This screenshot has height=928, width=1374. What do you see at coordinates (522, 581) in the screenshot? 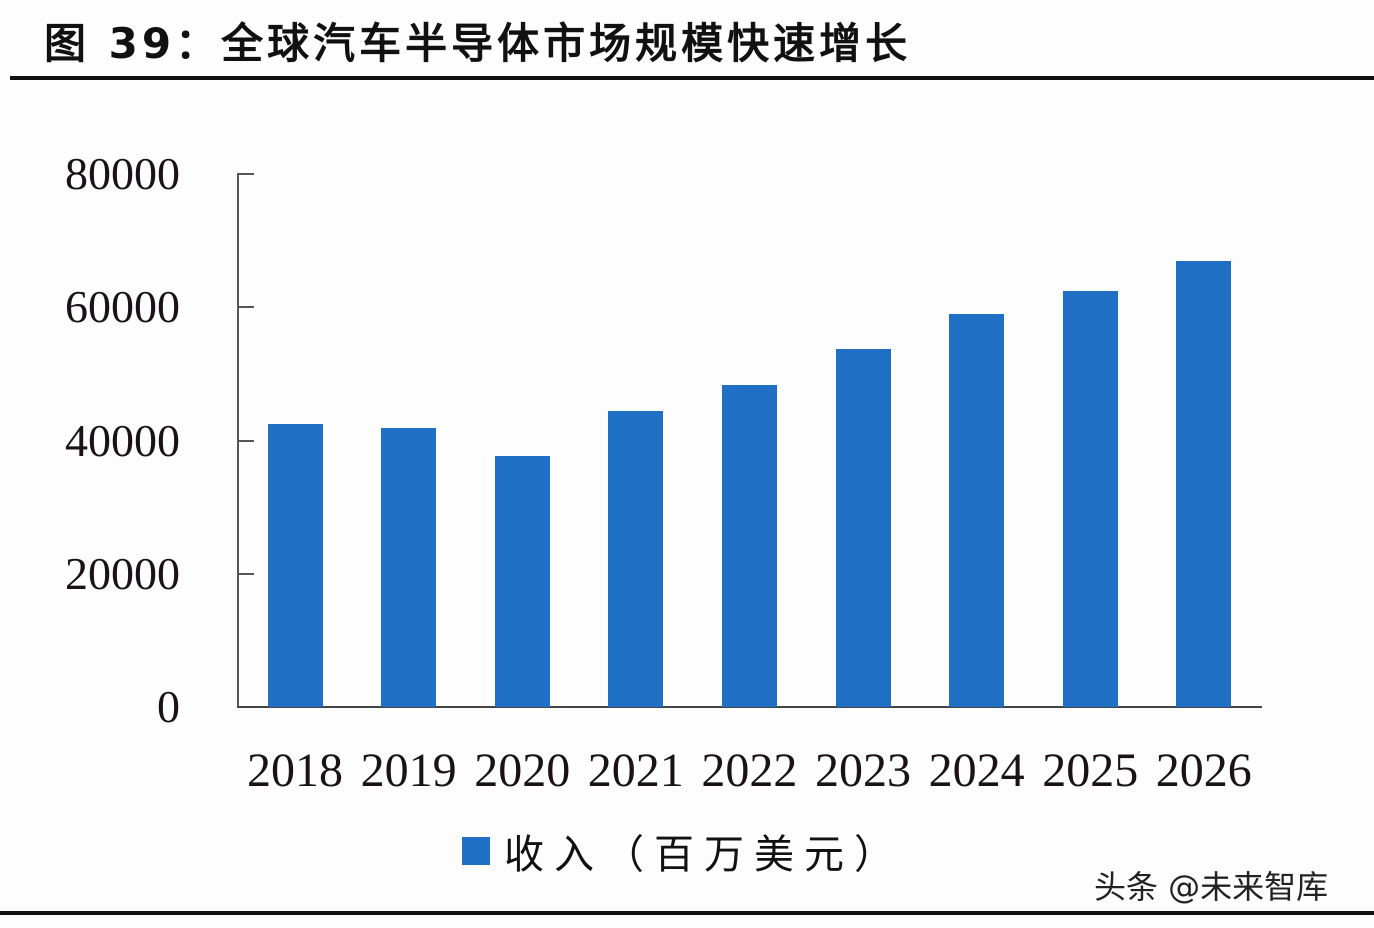
I see `bar-2020` at bounding box center [522, 581].